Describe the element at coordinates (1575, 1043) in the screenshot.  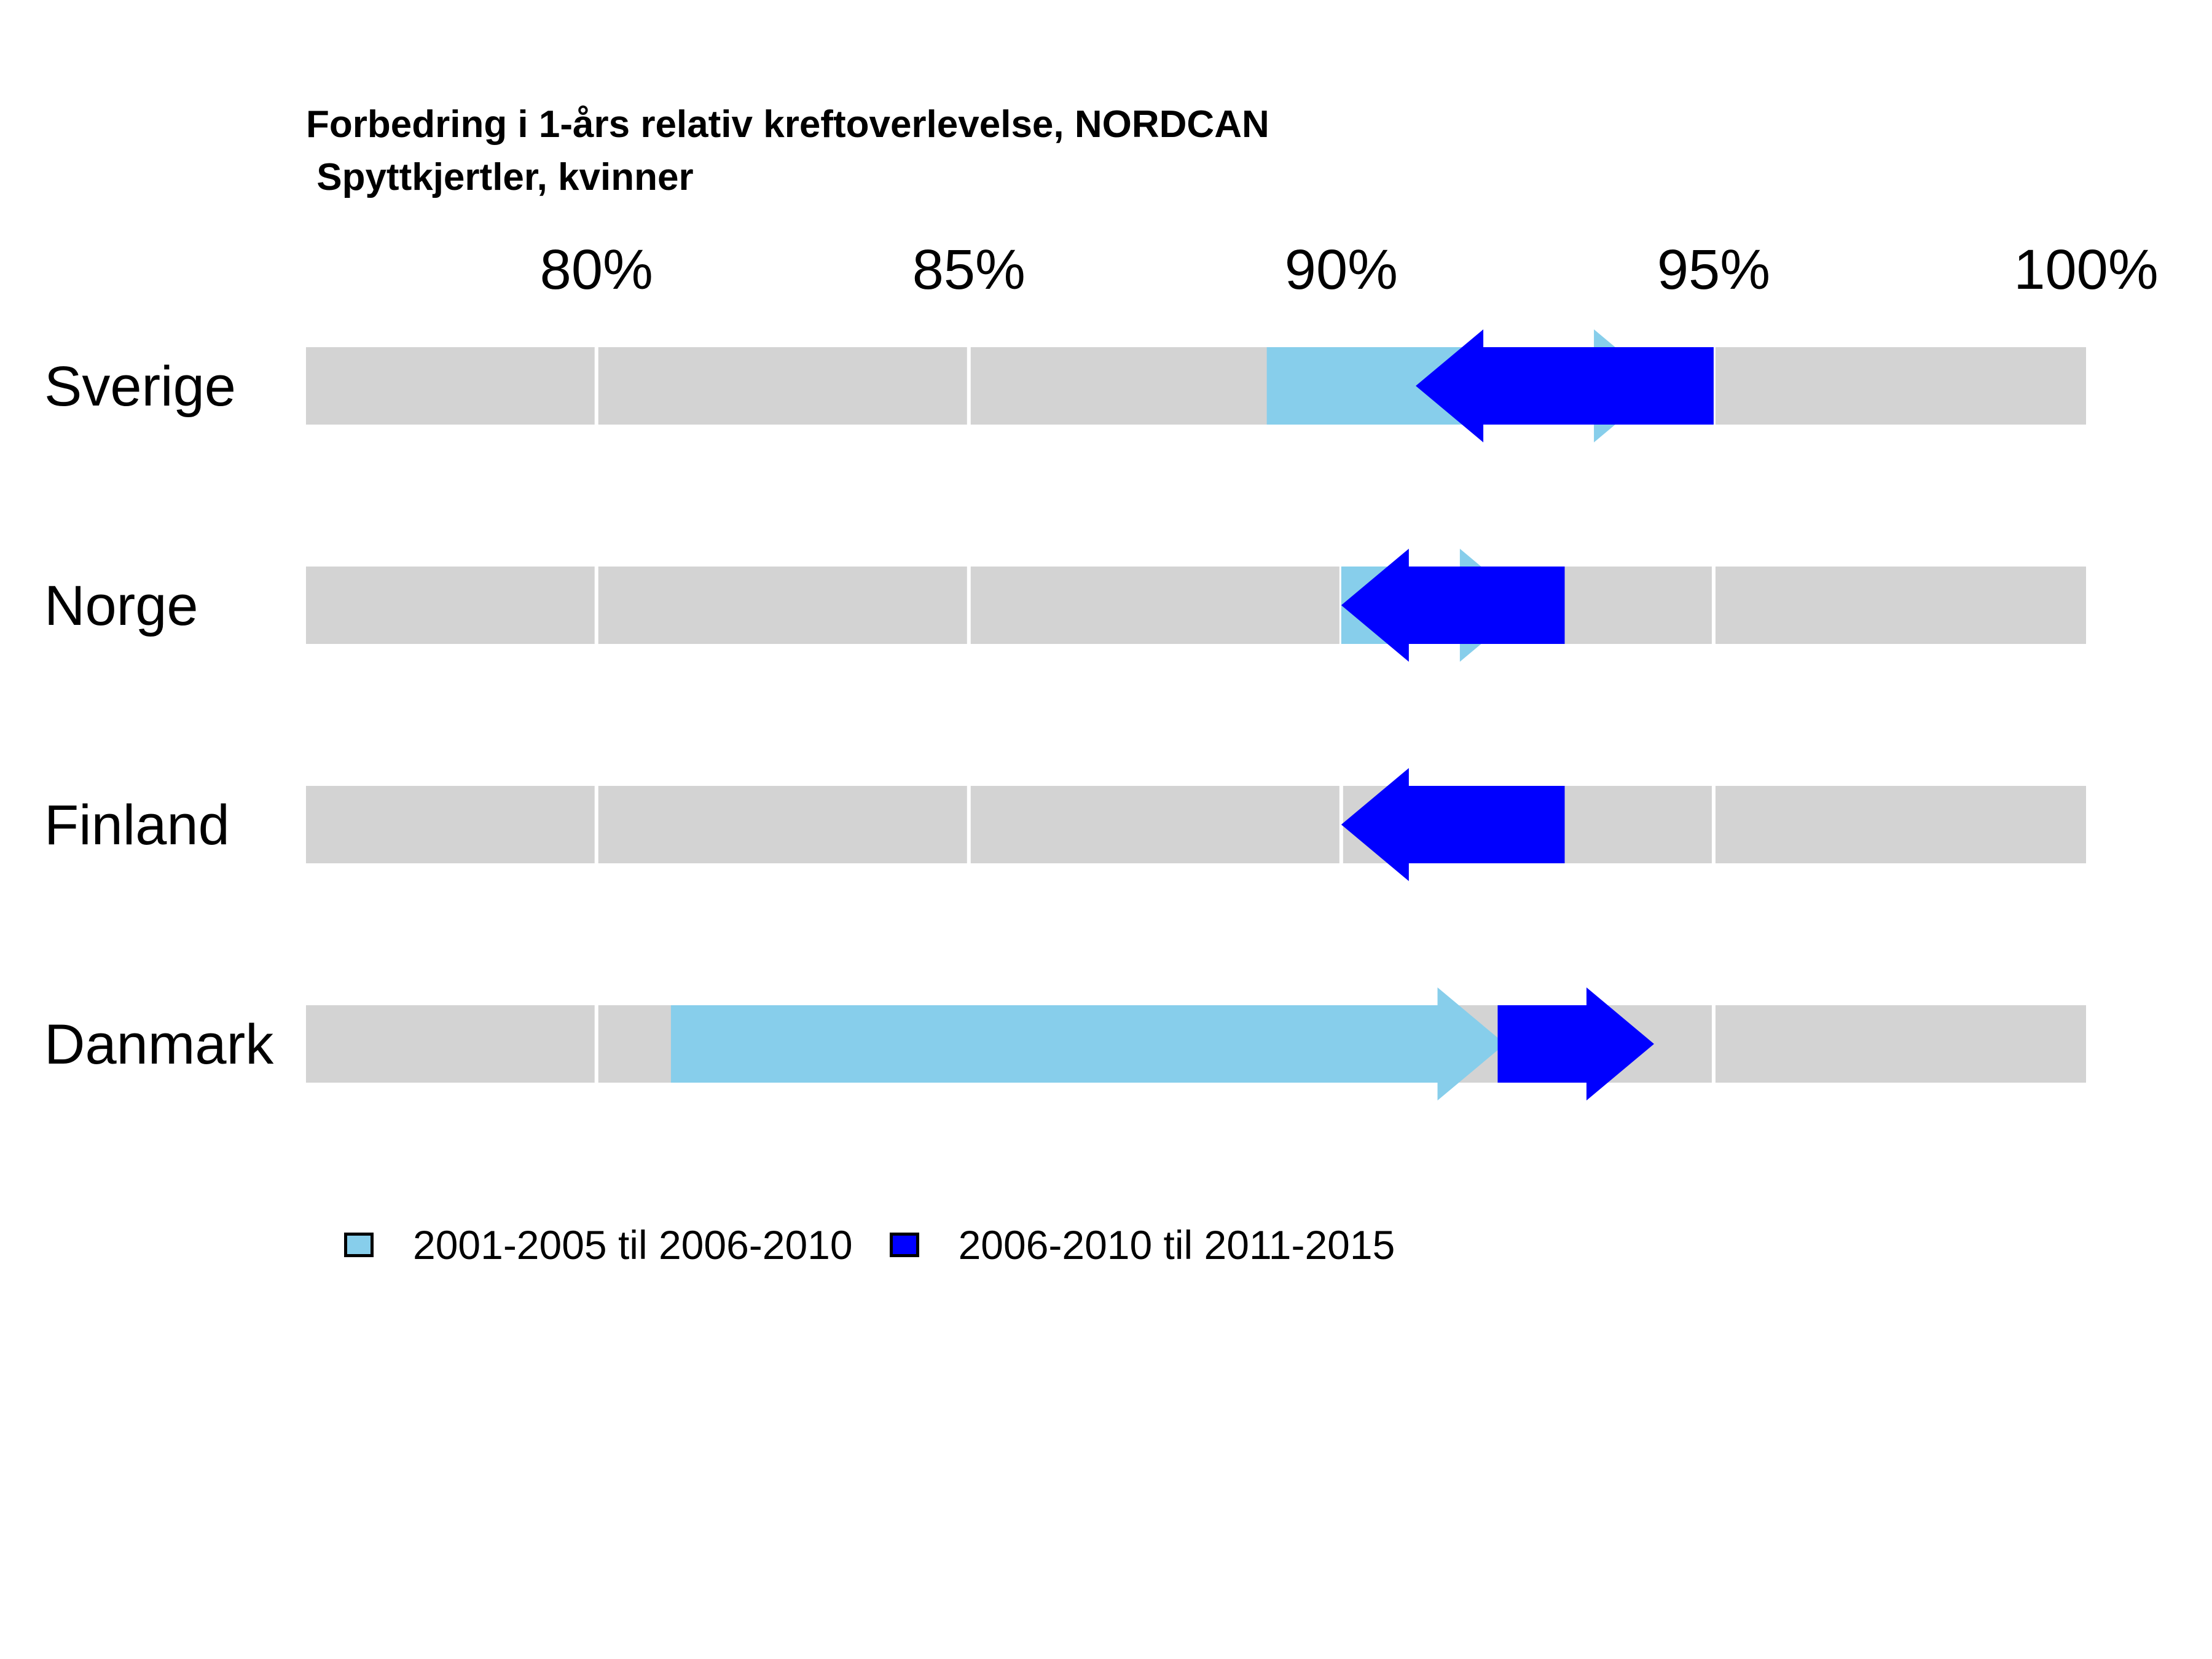
I see `arrow-series-2-danmark` at that location.